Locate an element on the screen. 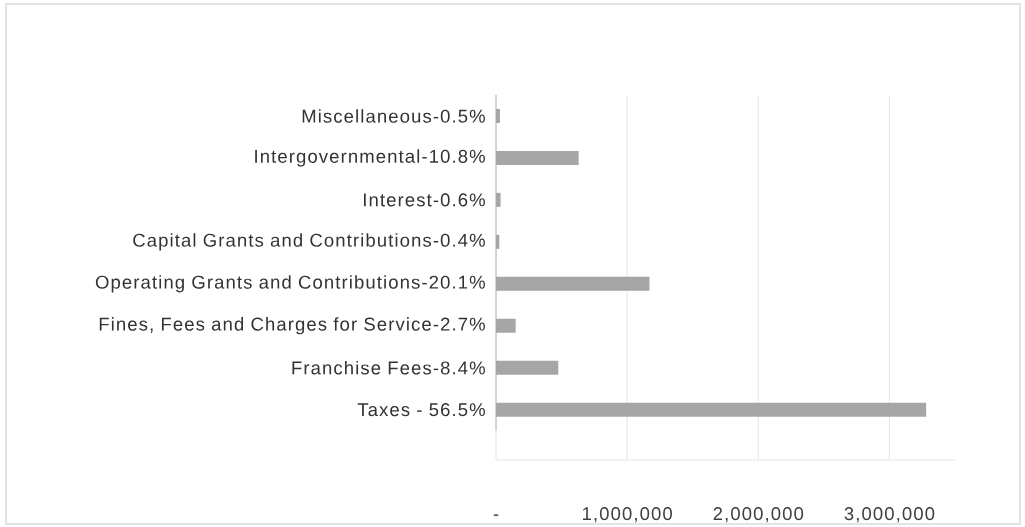  y-tick-label: Operating Grants and Contributions-20.1% is located at coordinates (290, 284).